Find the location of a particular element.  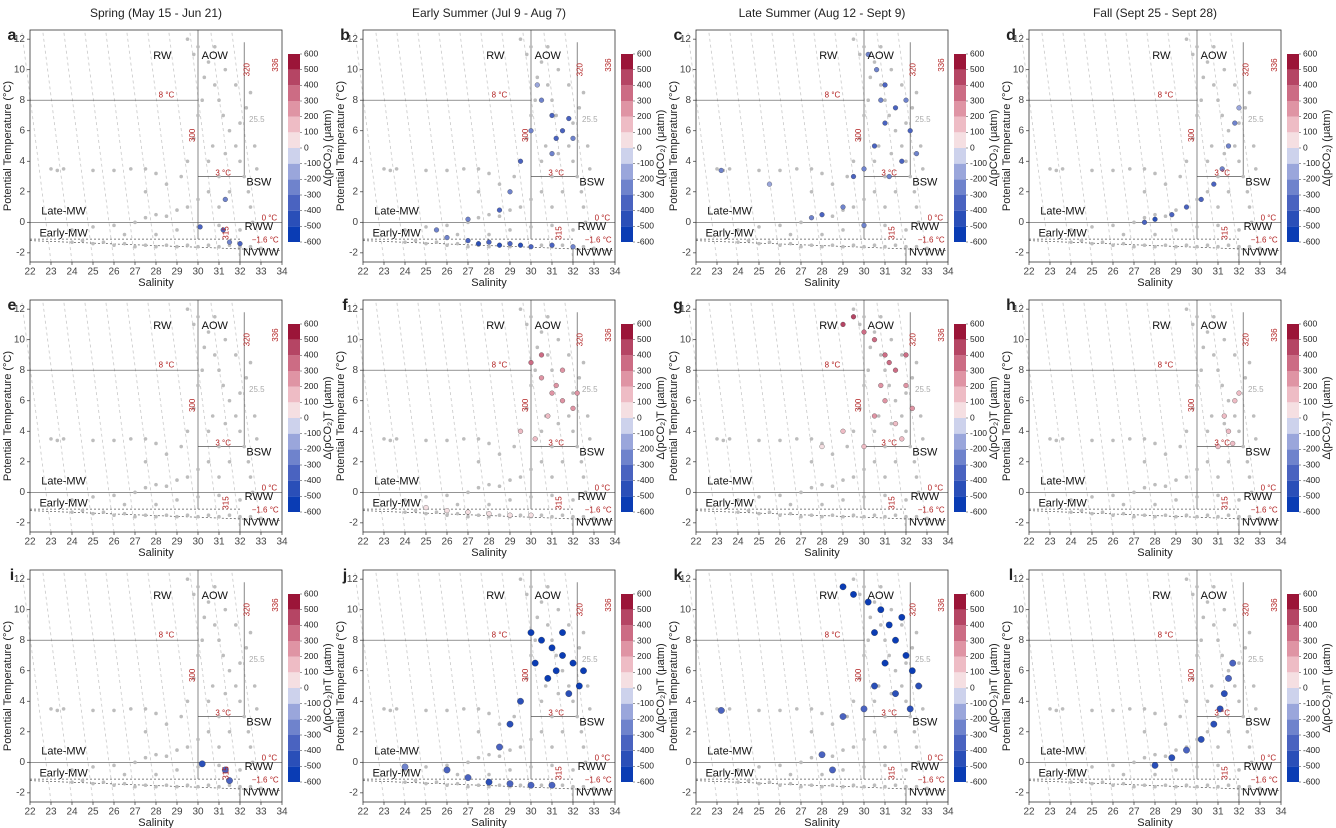

x-tick-label: 33 is located at coordinates (261, 542).